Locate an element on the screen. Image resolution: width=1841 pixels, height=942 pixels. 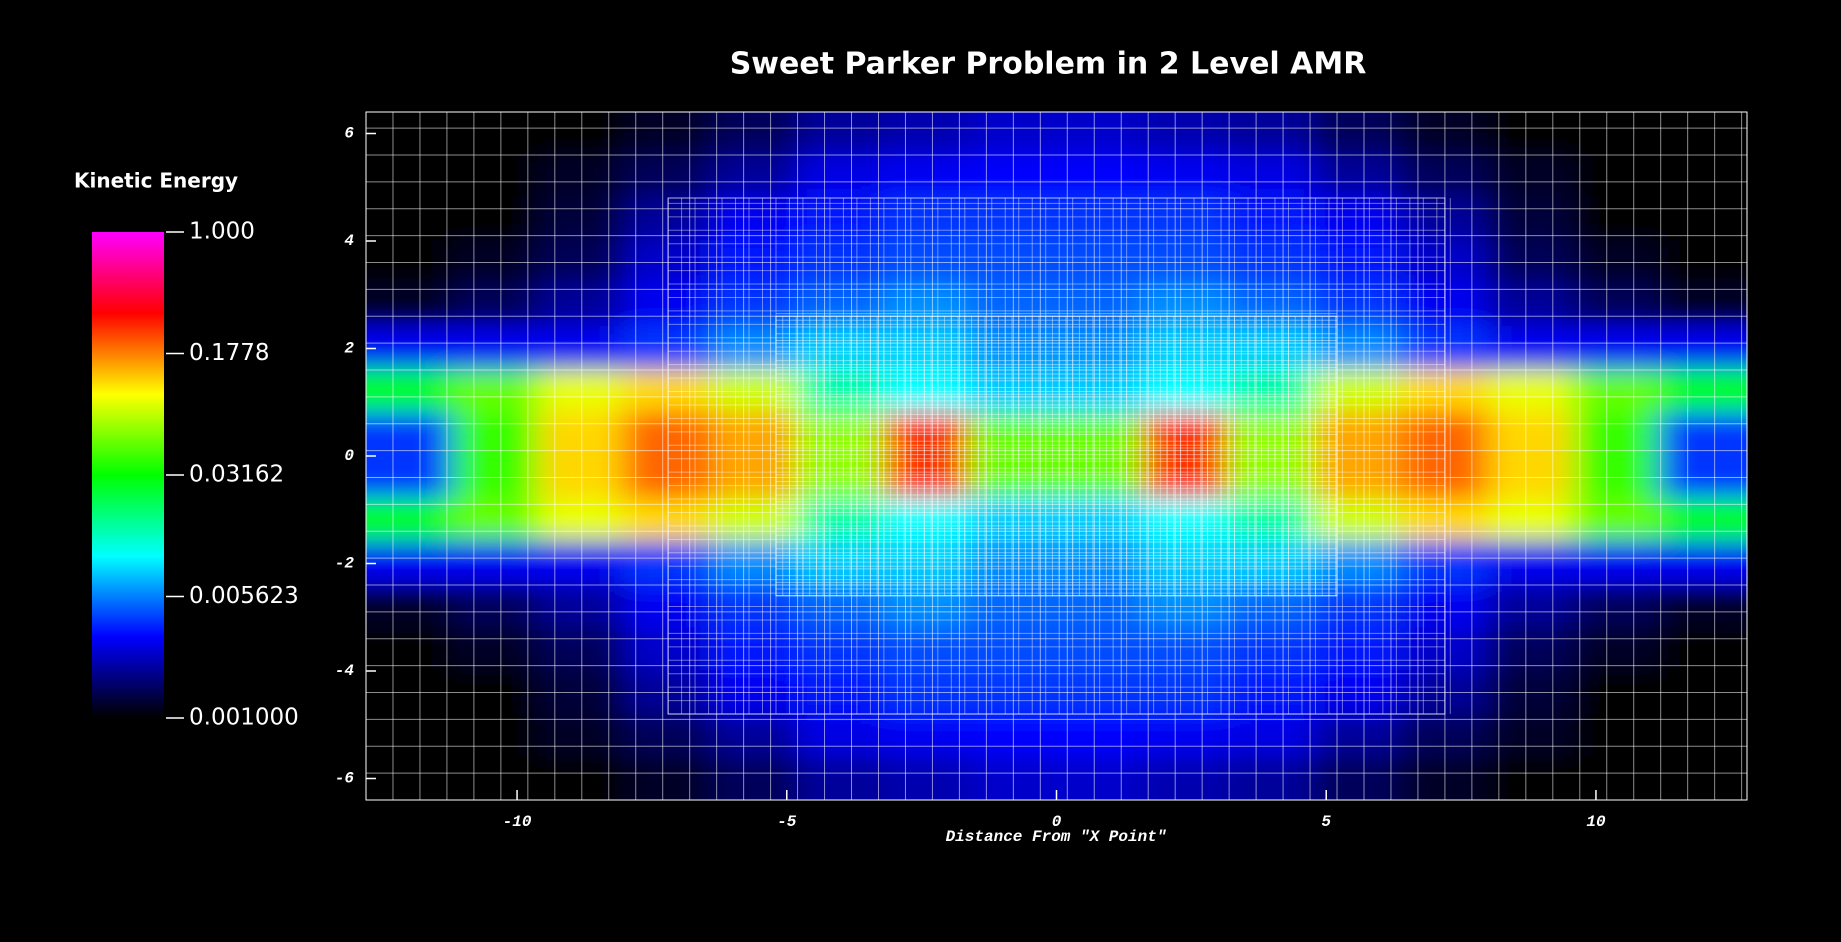
y-tick-label: -2 is located at coordinates (345, 564).